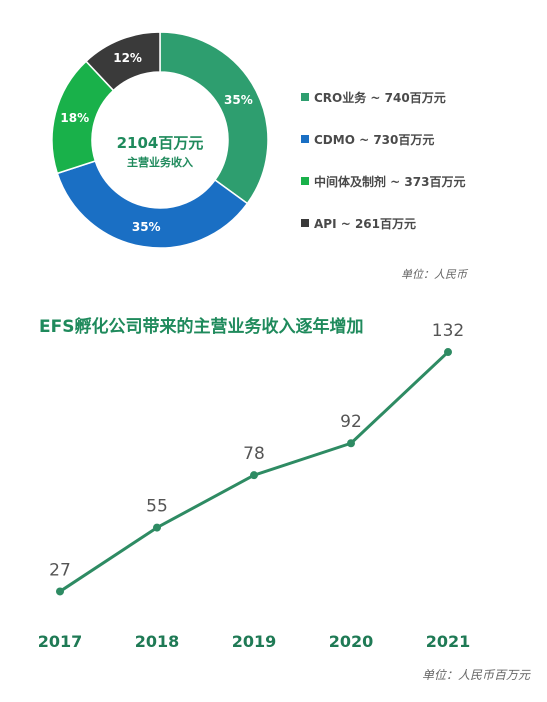  I want to click on line-data-label-2019: 78, so click(254, 454).